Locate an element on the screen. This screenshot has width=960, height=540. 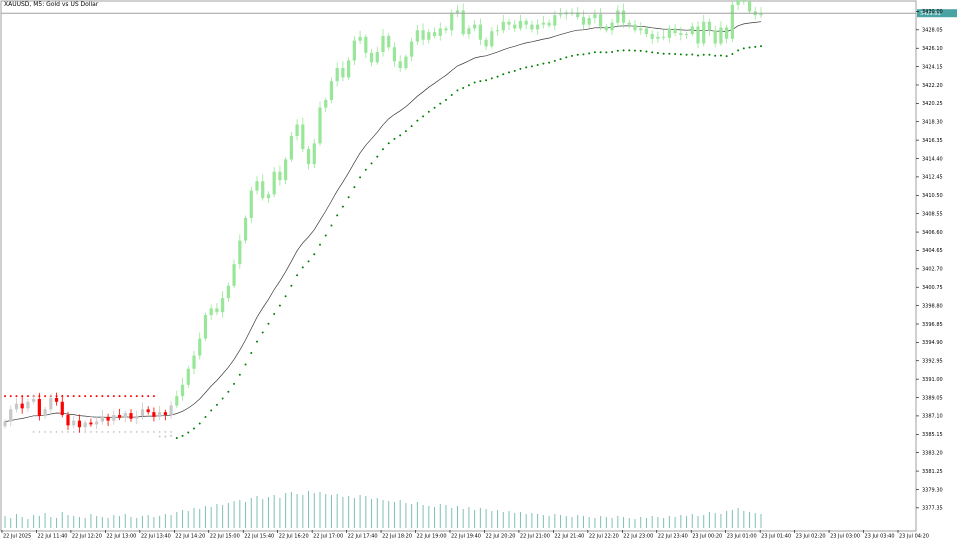
x-tick-label-10: 22 Jul 17:40 is located at coordinates (363, 537).